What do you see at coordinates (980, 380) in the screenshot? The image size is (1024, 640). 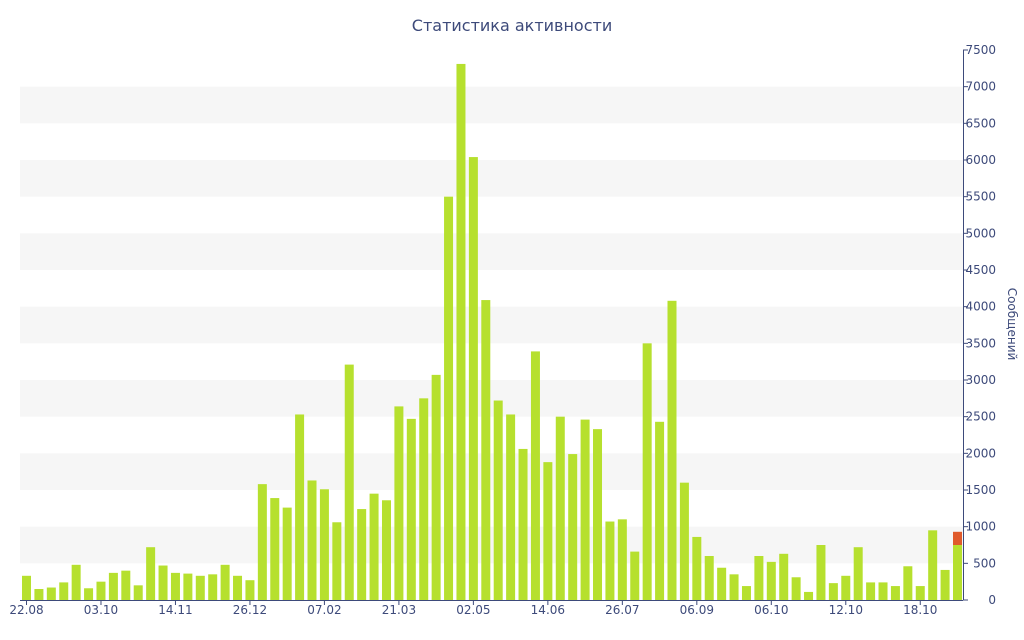 I see `y-tick-label: 3000` at bounding box center [980, 380].